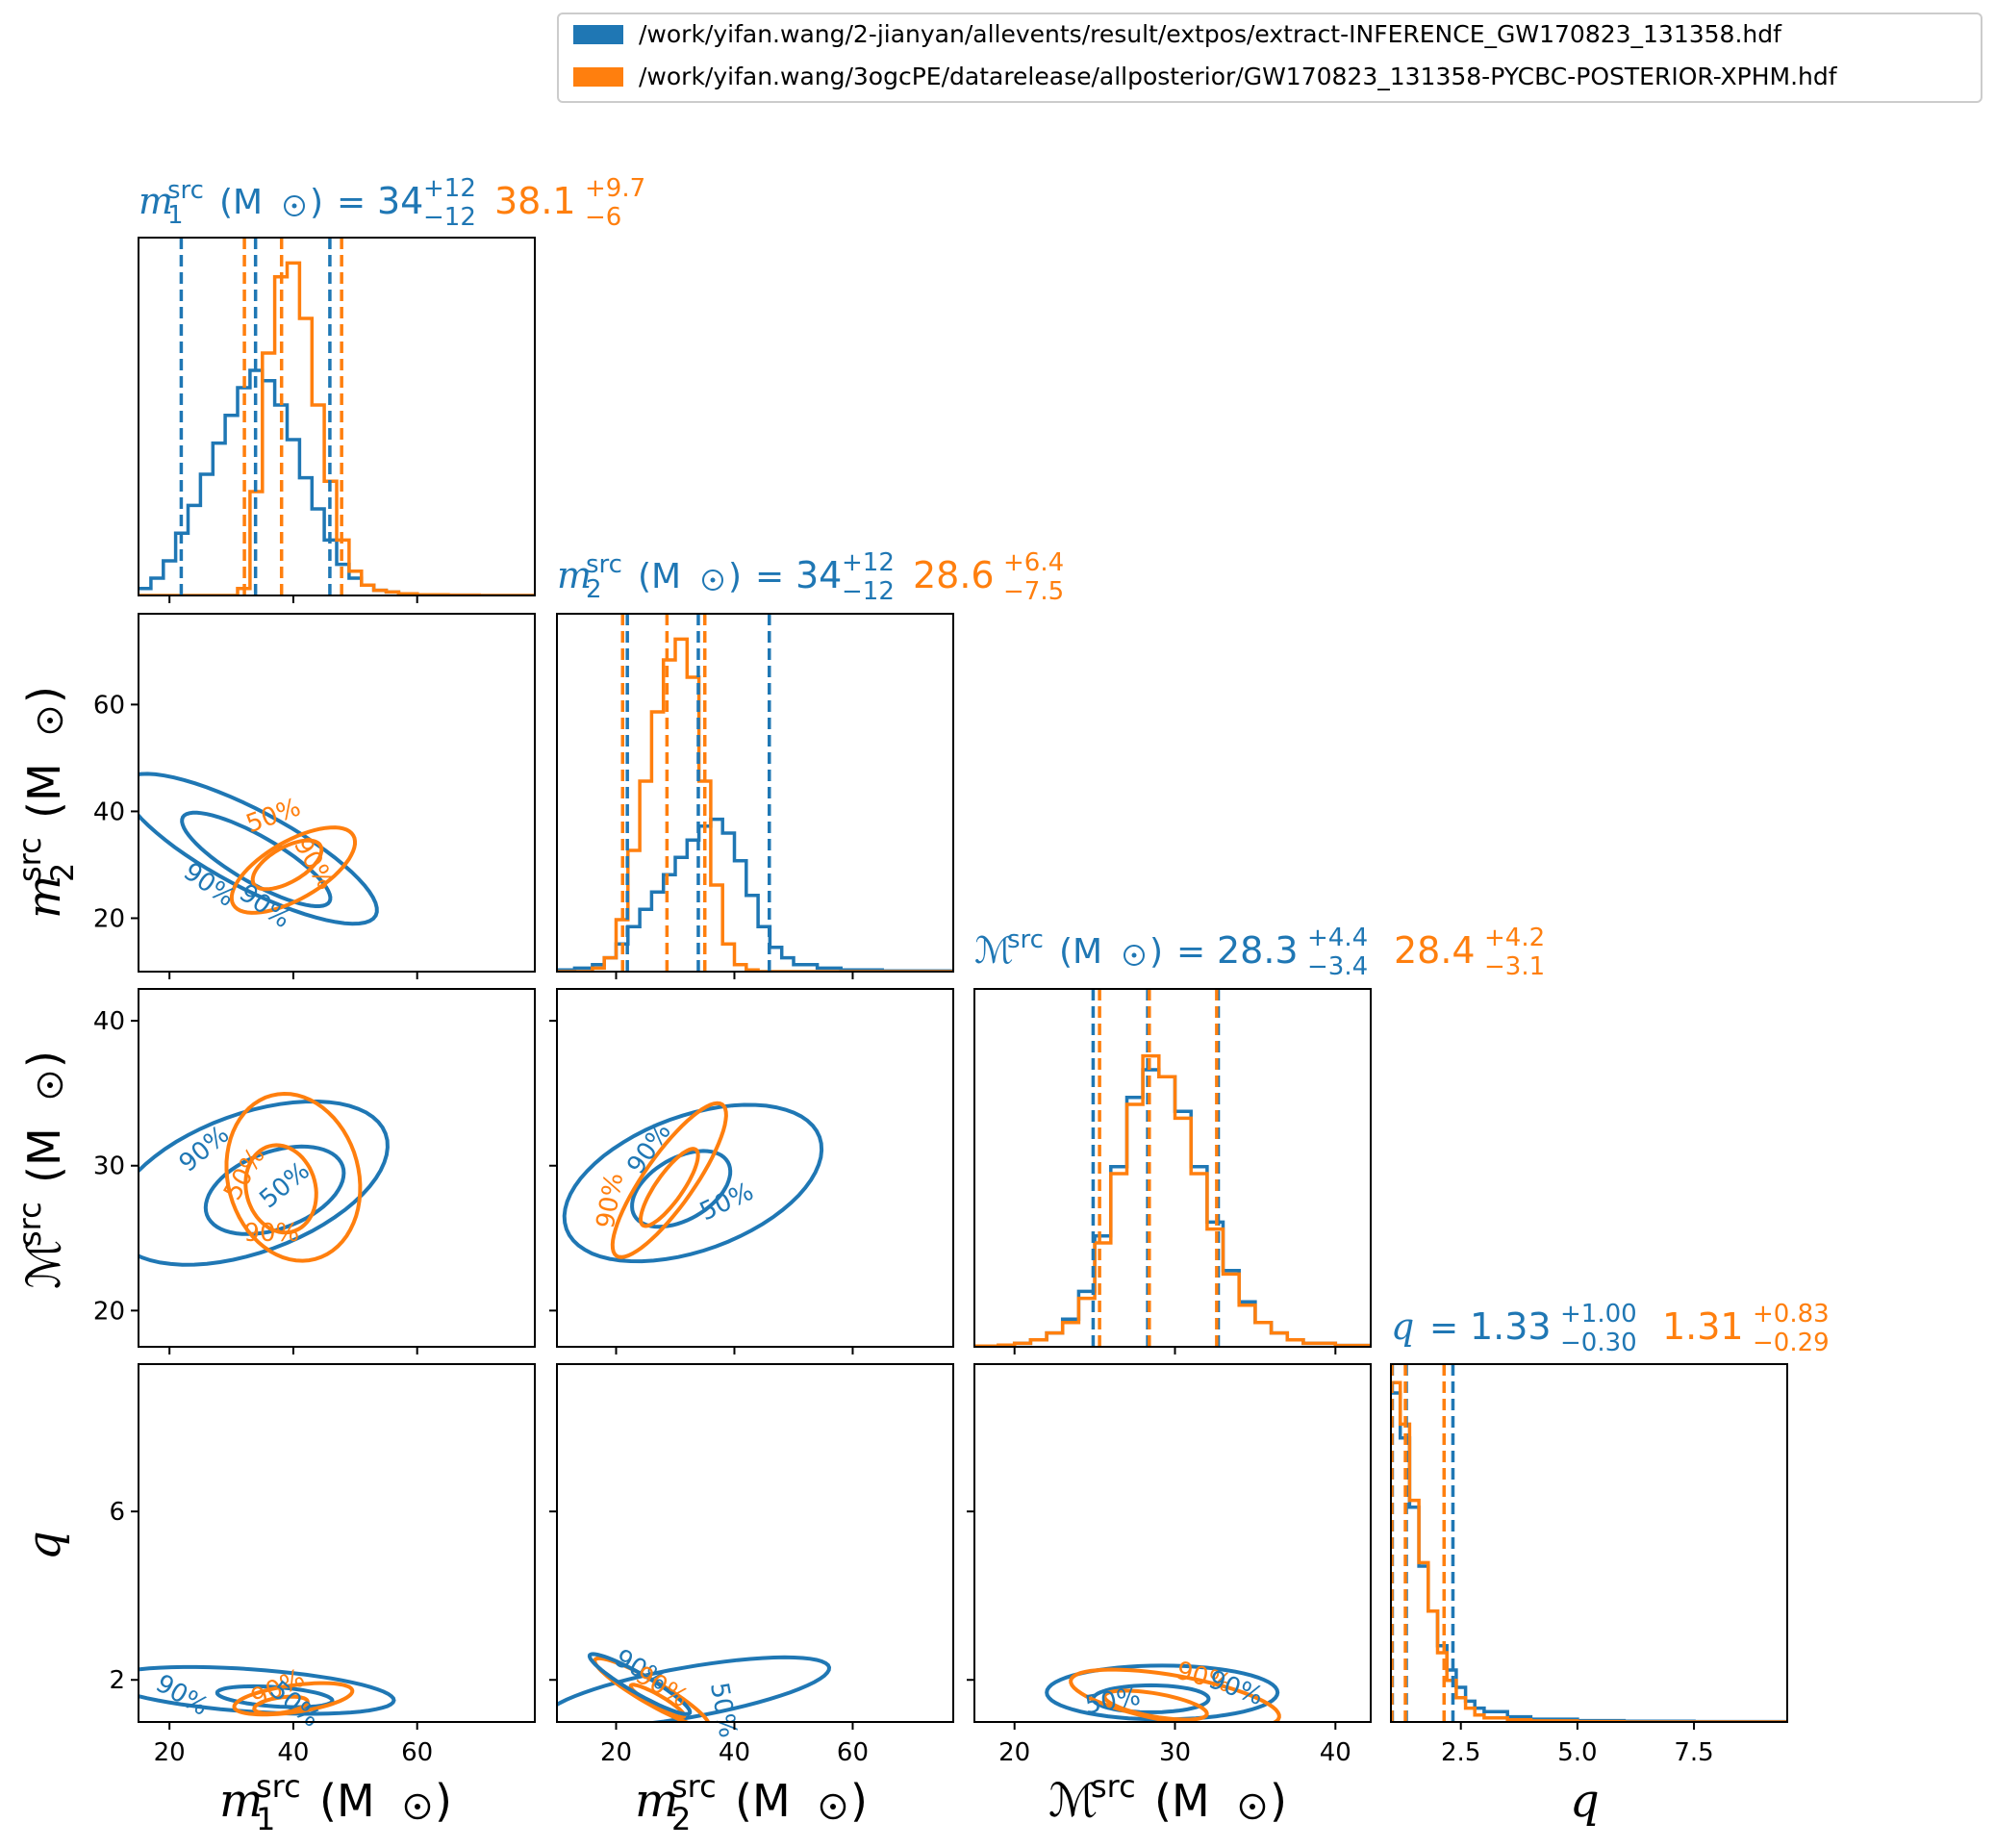  I want to click on histogram-mc-orange, so click(1172, 1200).